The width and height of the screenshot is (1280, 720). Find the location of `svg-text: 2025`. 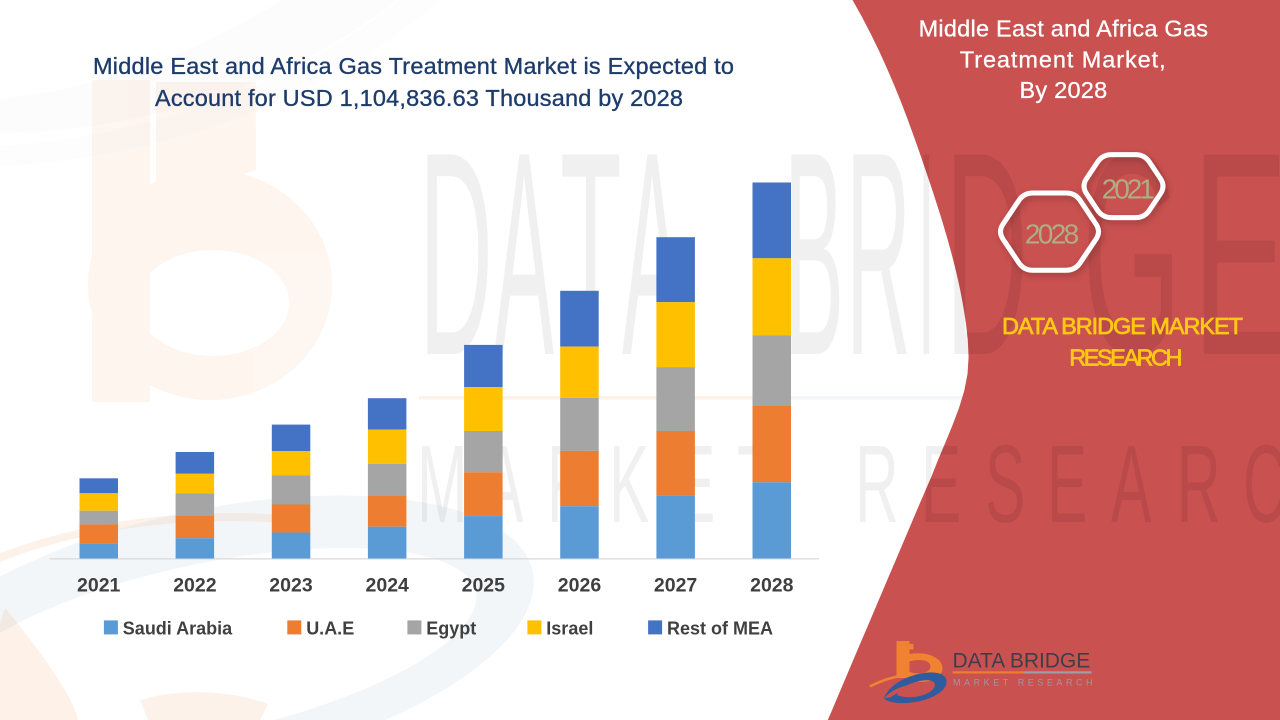

svg-text: 2025 is located at coordinates (484, 586).